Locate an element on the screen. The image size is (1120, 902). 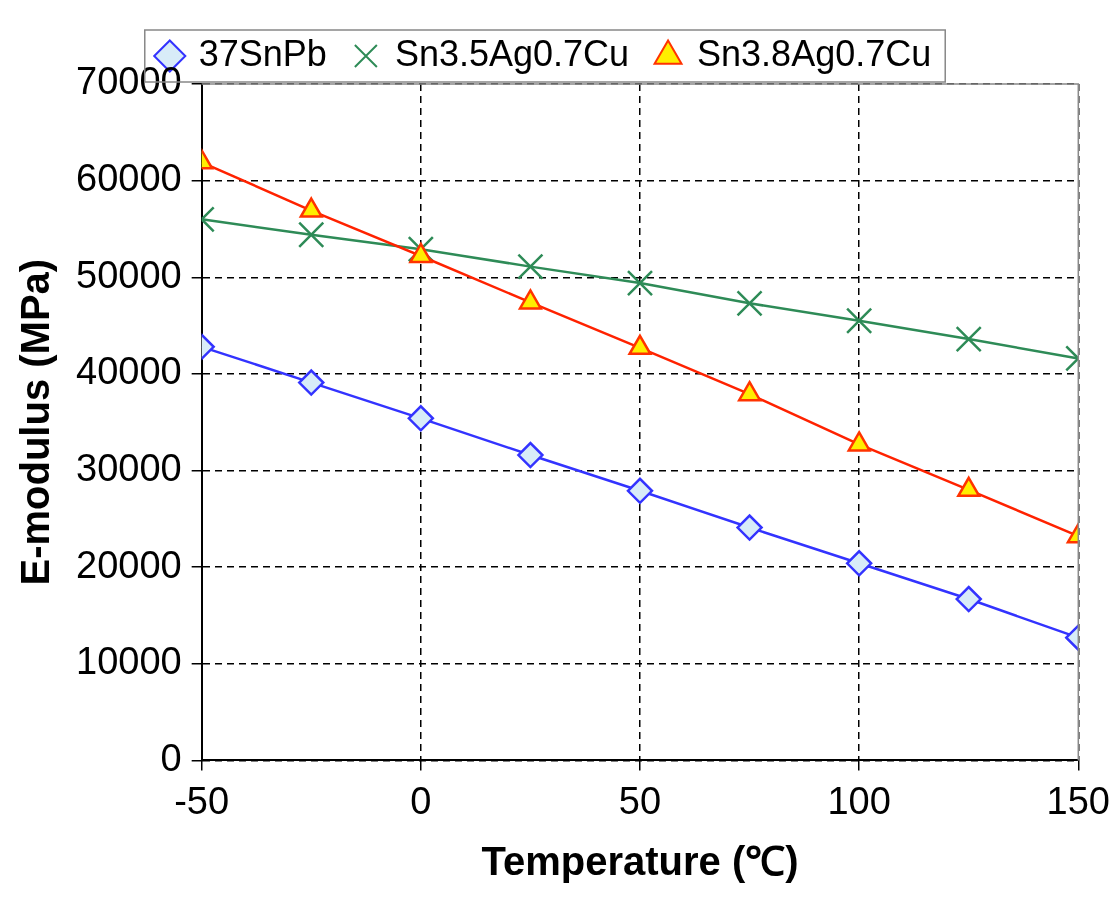
x-tick-label: 50 is located at coordinates (640, 800).